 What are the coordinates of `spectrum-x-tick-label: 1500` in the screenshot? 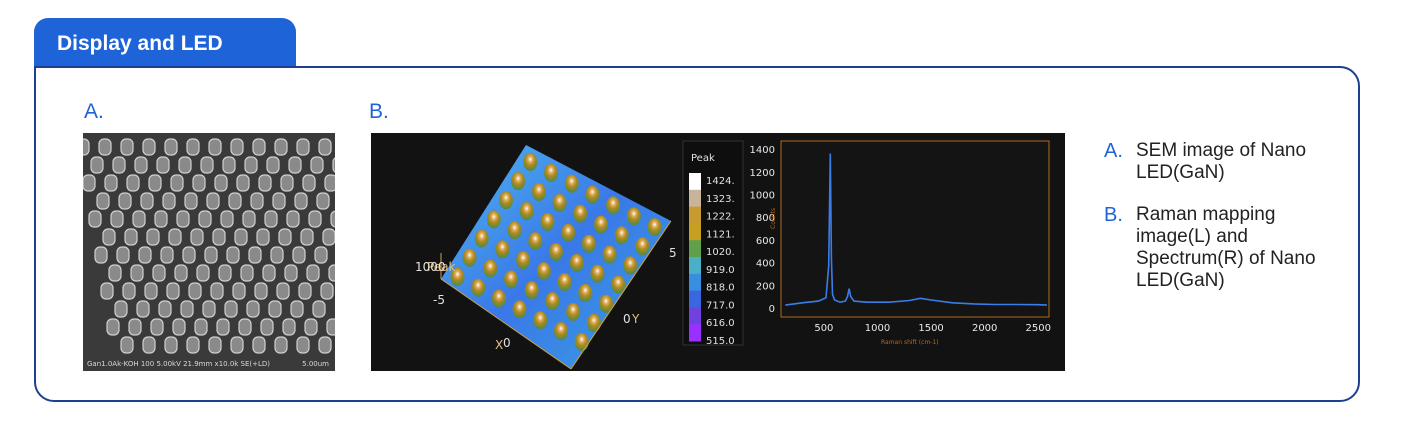 It's located at (930, 328).